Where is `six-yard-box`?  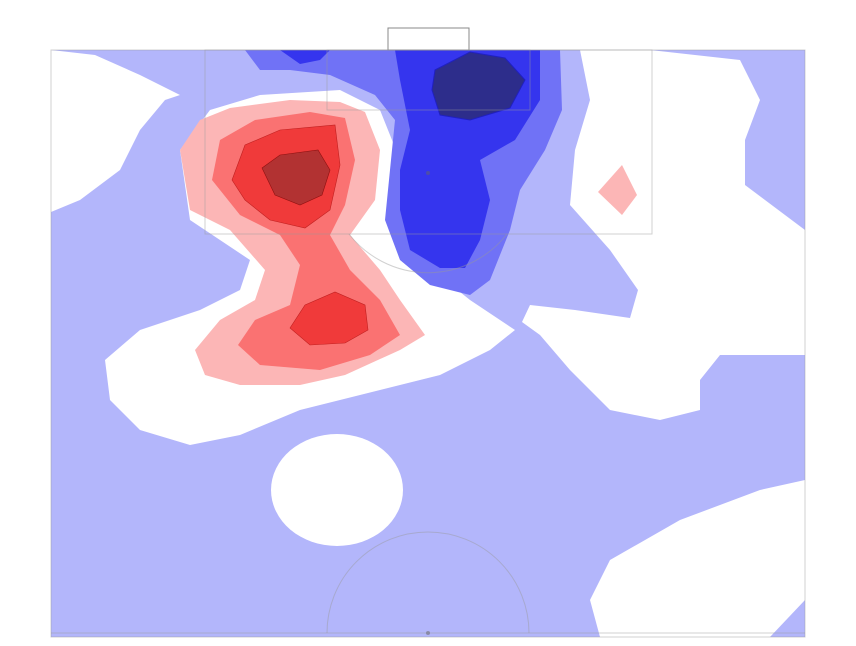 six-yard-box is located at coordinates (428, 80).